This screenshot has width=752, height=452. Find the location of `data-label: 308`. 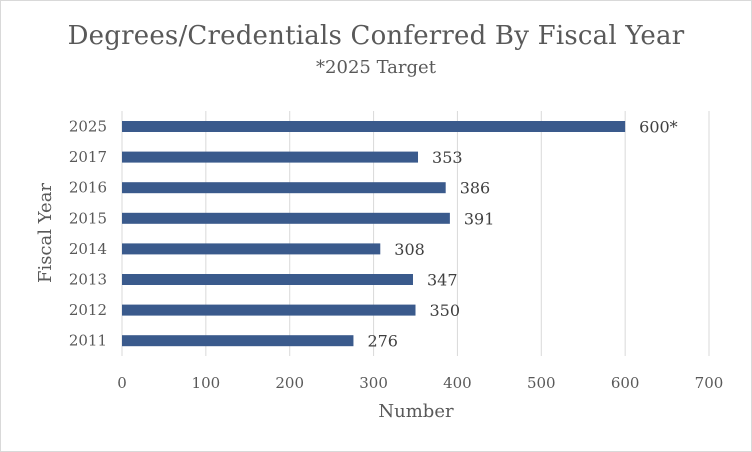

data-label: 308 is located at coordinates (409, 249).